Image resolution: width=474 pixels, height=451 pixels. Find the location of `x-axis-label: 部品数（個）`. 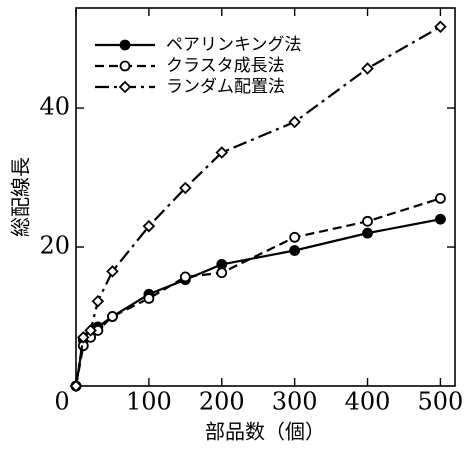

x-axis-label: 部品数（個） is located at coordinates (265, 432).